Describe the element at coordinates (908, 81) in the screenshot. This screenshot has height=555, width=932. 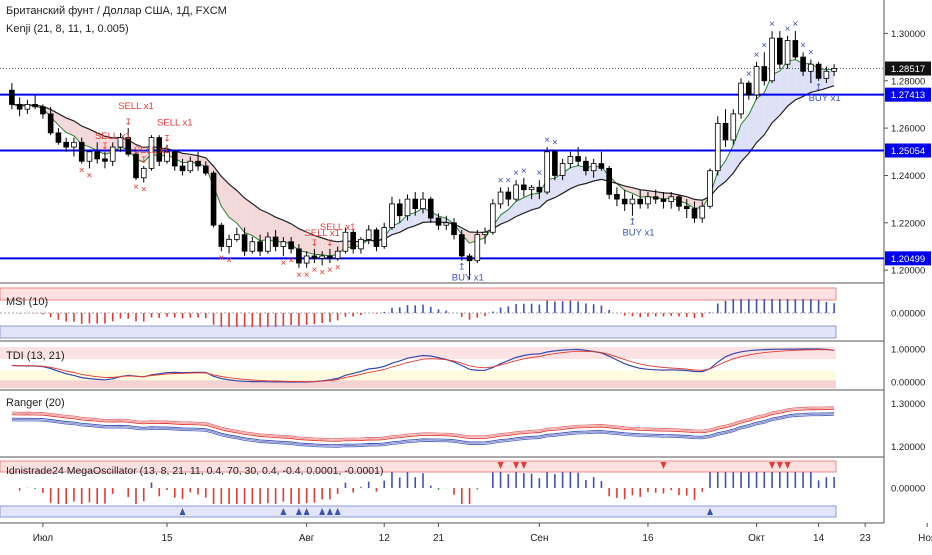
I see `y-tick-label: 1.28000` at that location.